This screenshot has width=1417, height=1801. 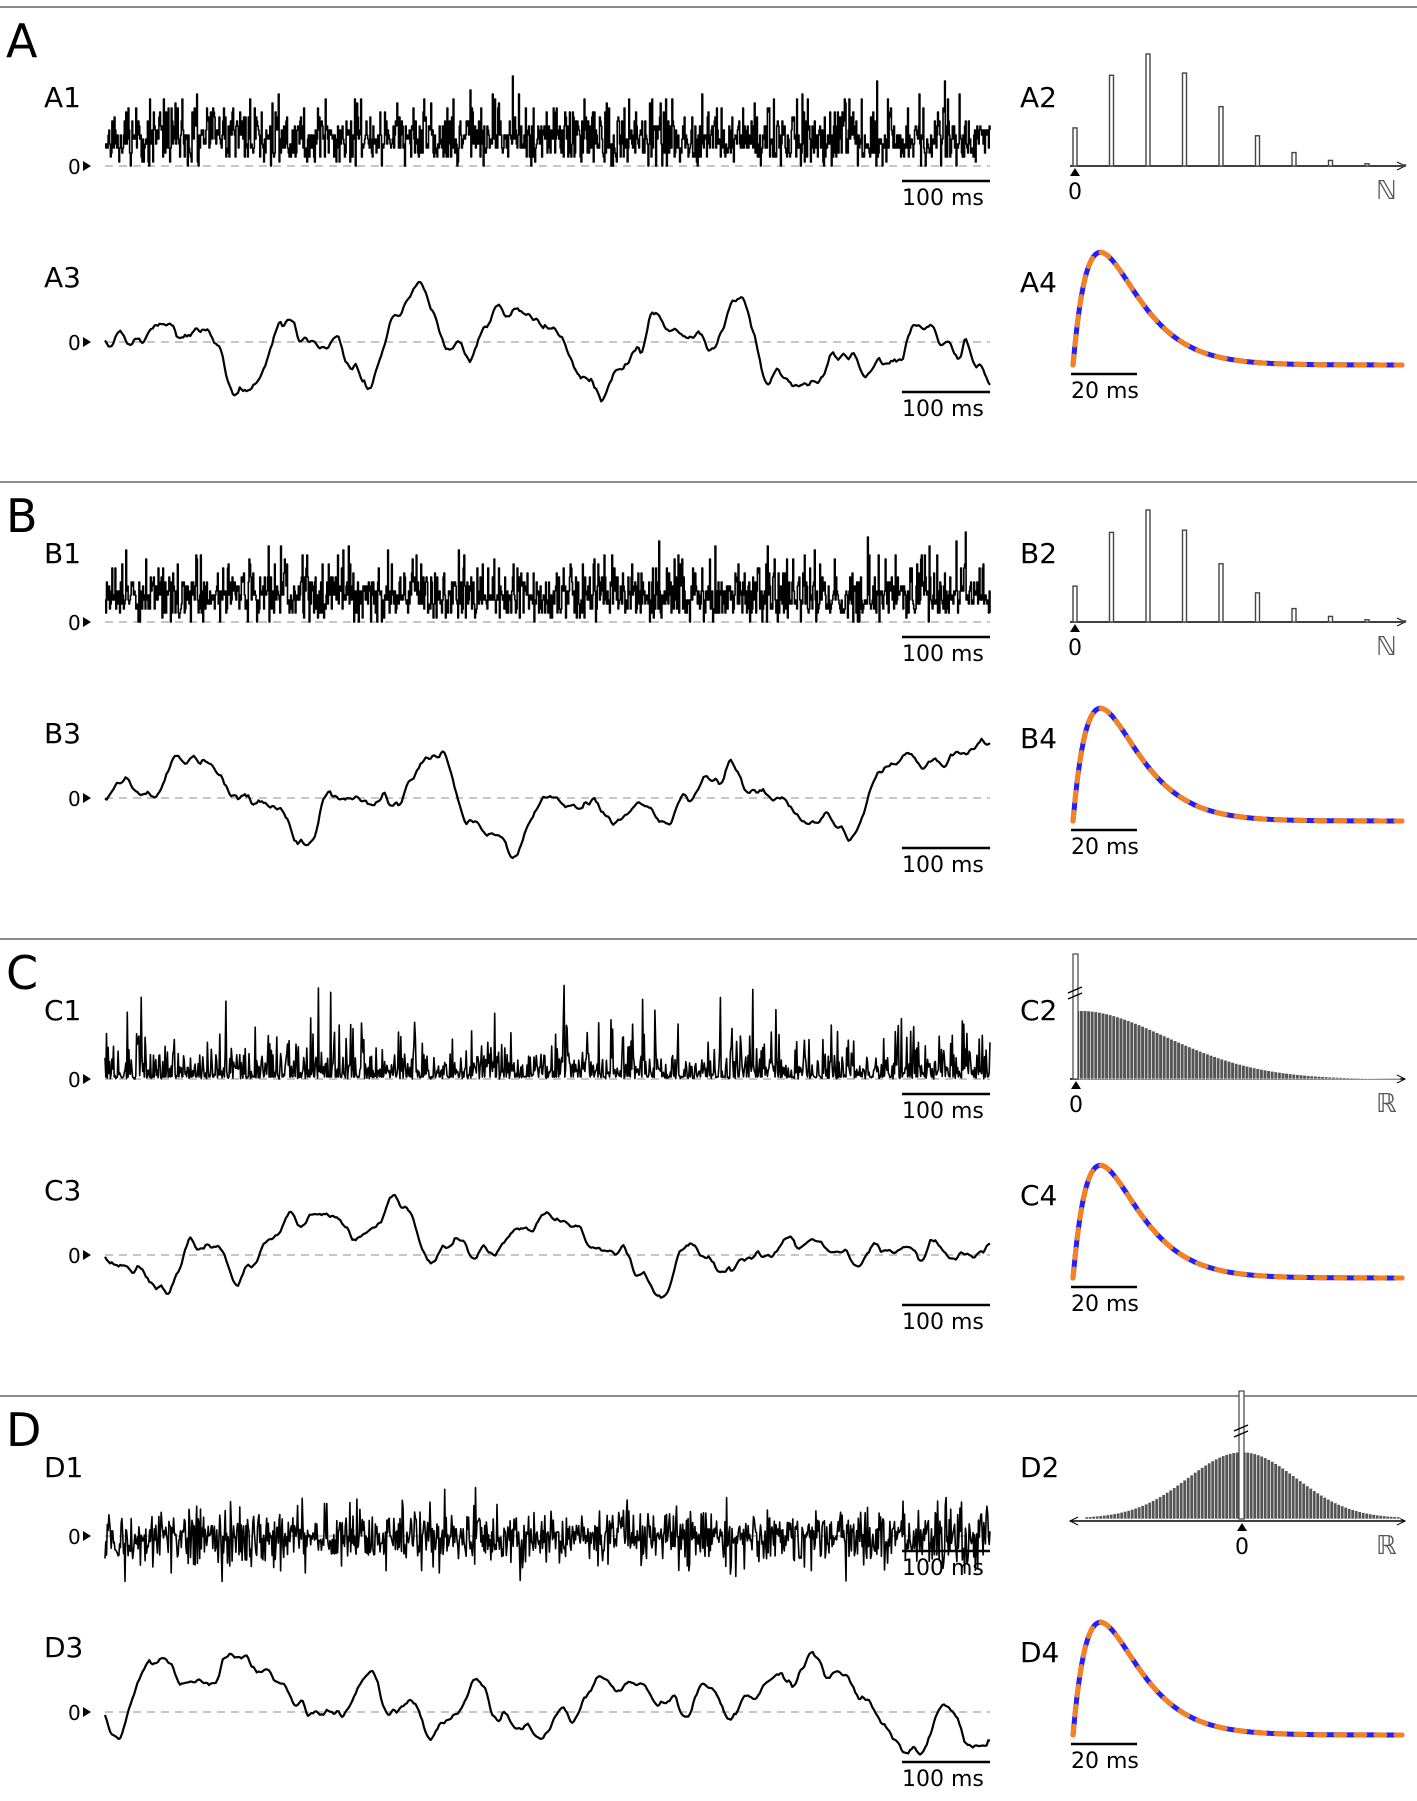 What do you see at coordinates (1039, 1467) in the screenshot?
I see `subpanel-label: D2` at bounding box center [1039, 1467].